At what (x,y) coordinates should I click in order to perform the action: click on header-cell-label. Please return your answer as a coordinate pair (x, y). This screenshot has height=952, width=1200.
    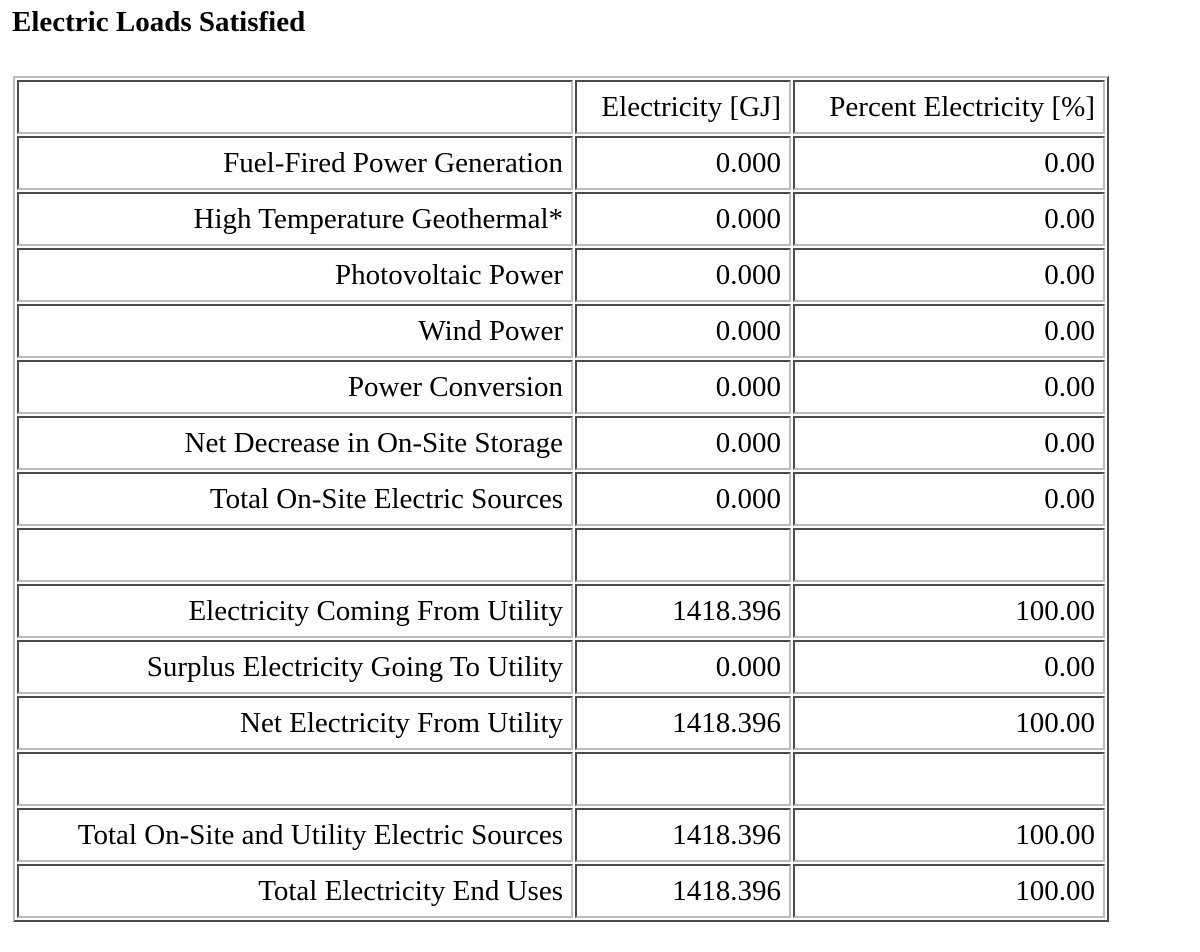
    Looking at the image, I should click on (295, 107).